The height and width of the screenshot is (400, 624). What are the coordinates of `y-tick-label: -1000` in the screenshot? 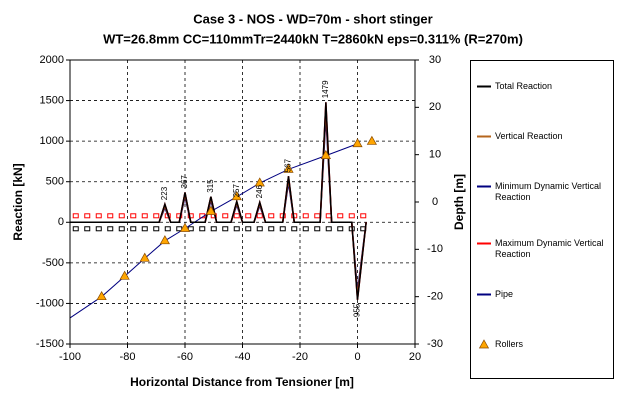 It's located at (50, 303).